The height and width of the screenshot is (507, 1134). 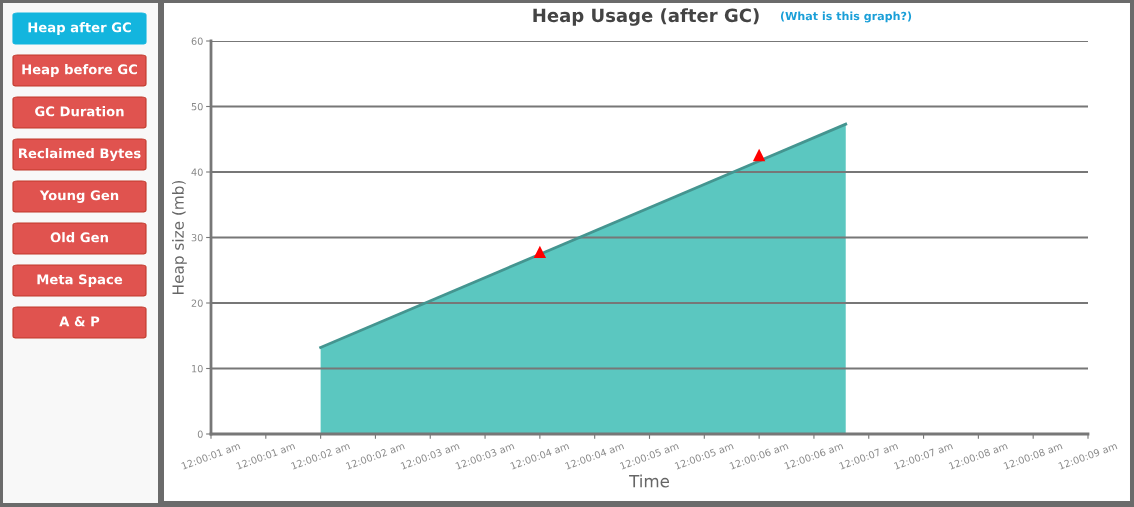 What do you see at coordinates (80, 280) in the screenshot?
I see `text: Meta Space` at bounding box center [80, 280].